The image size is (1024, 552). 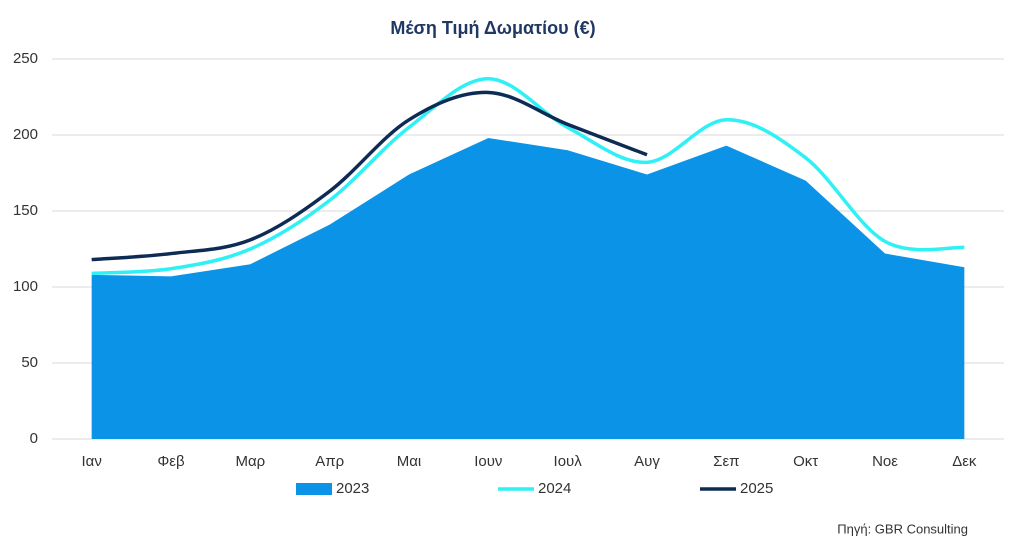 I want to click on x-tick-label: Νοε, so click(x=885, y=461).